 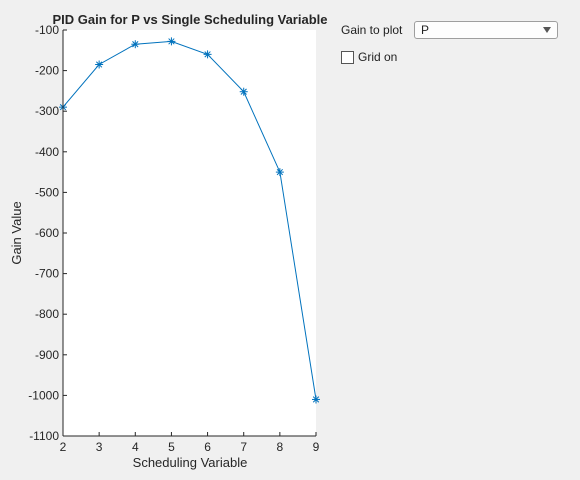 What do you see at coordinates (47, 152) in the screenshot?
I see `y-tick-label: -400` at bounding box center [47, 152].